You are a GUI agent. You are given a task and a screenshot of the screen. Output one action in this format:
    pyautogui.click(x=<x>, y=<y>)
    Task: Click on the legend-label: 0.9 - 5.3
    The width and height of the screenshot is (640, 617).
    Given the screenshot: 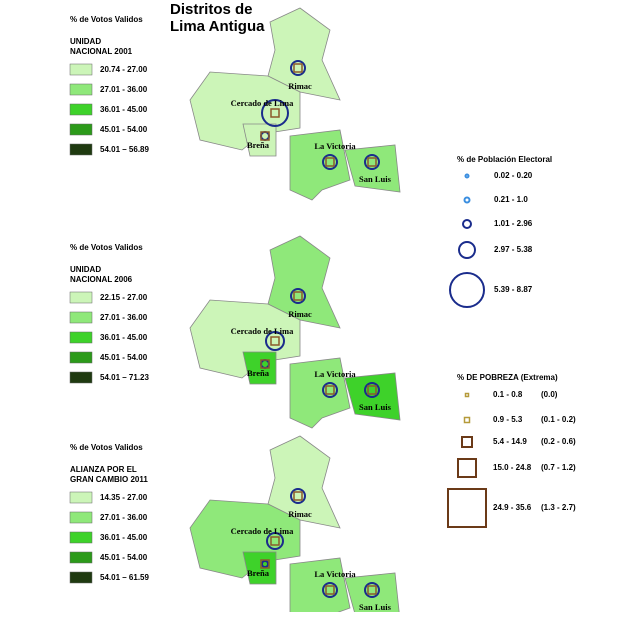 What is the action you would take?
    pyautogui.click(x=508, y=419)
    